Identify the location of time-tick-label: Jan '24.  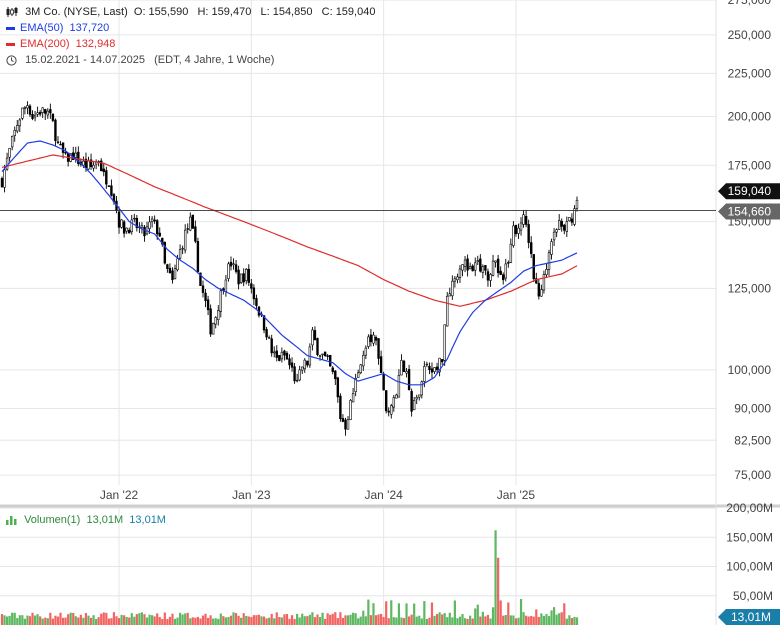
(383, 495).